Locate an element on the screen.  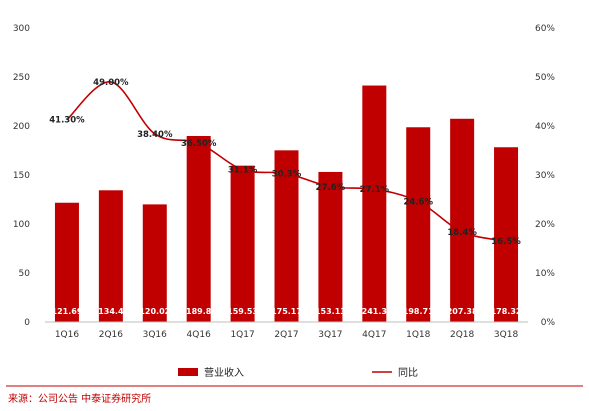
right-tick-label: 40% is located at coordinates (545, 127).